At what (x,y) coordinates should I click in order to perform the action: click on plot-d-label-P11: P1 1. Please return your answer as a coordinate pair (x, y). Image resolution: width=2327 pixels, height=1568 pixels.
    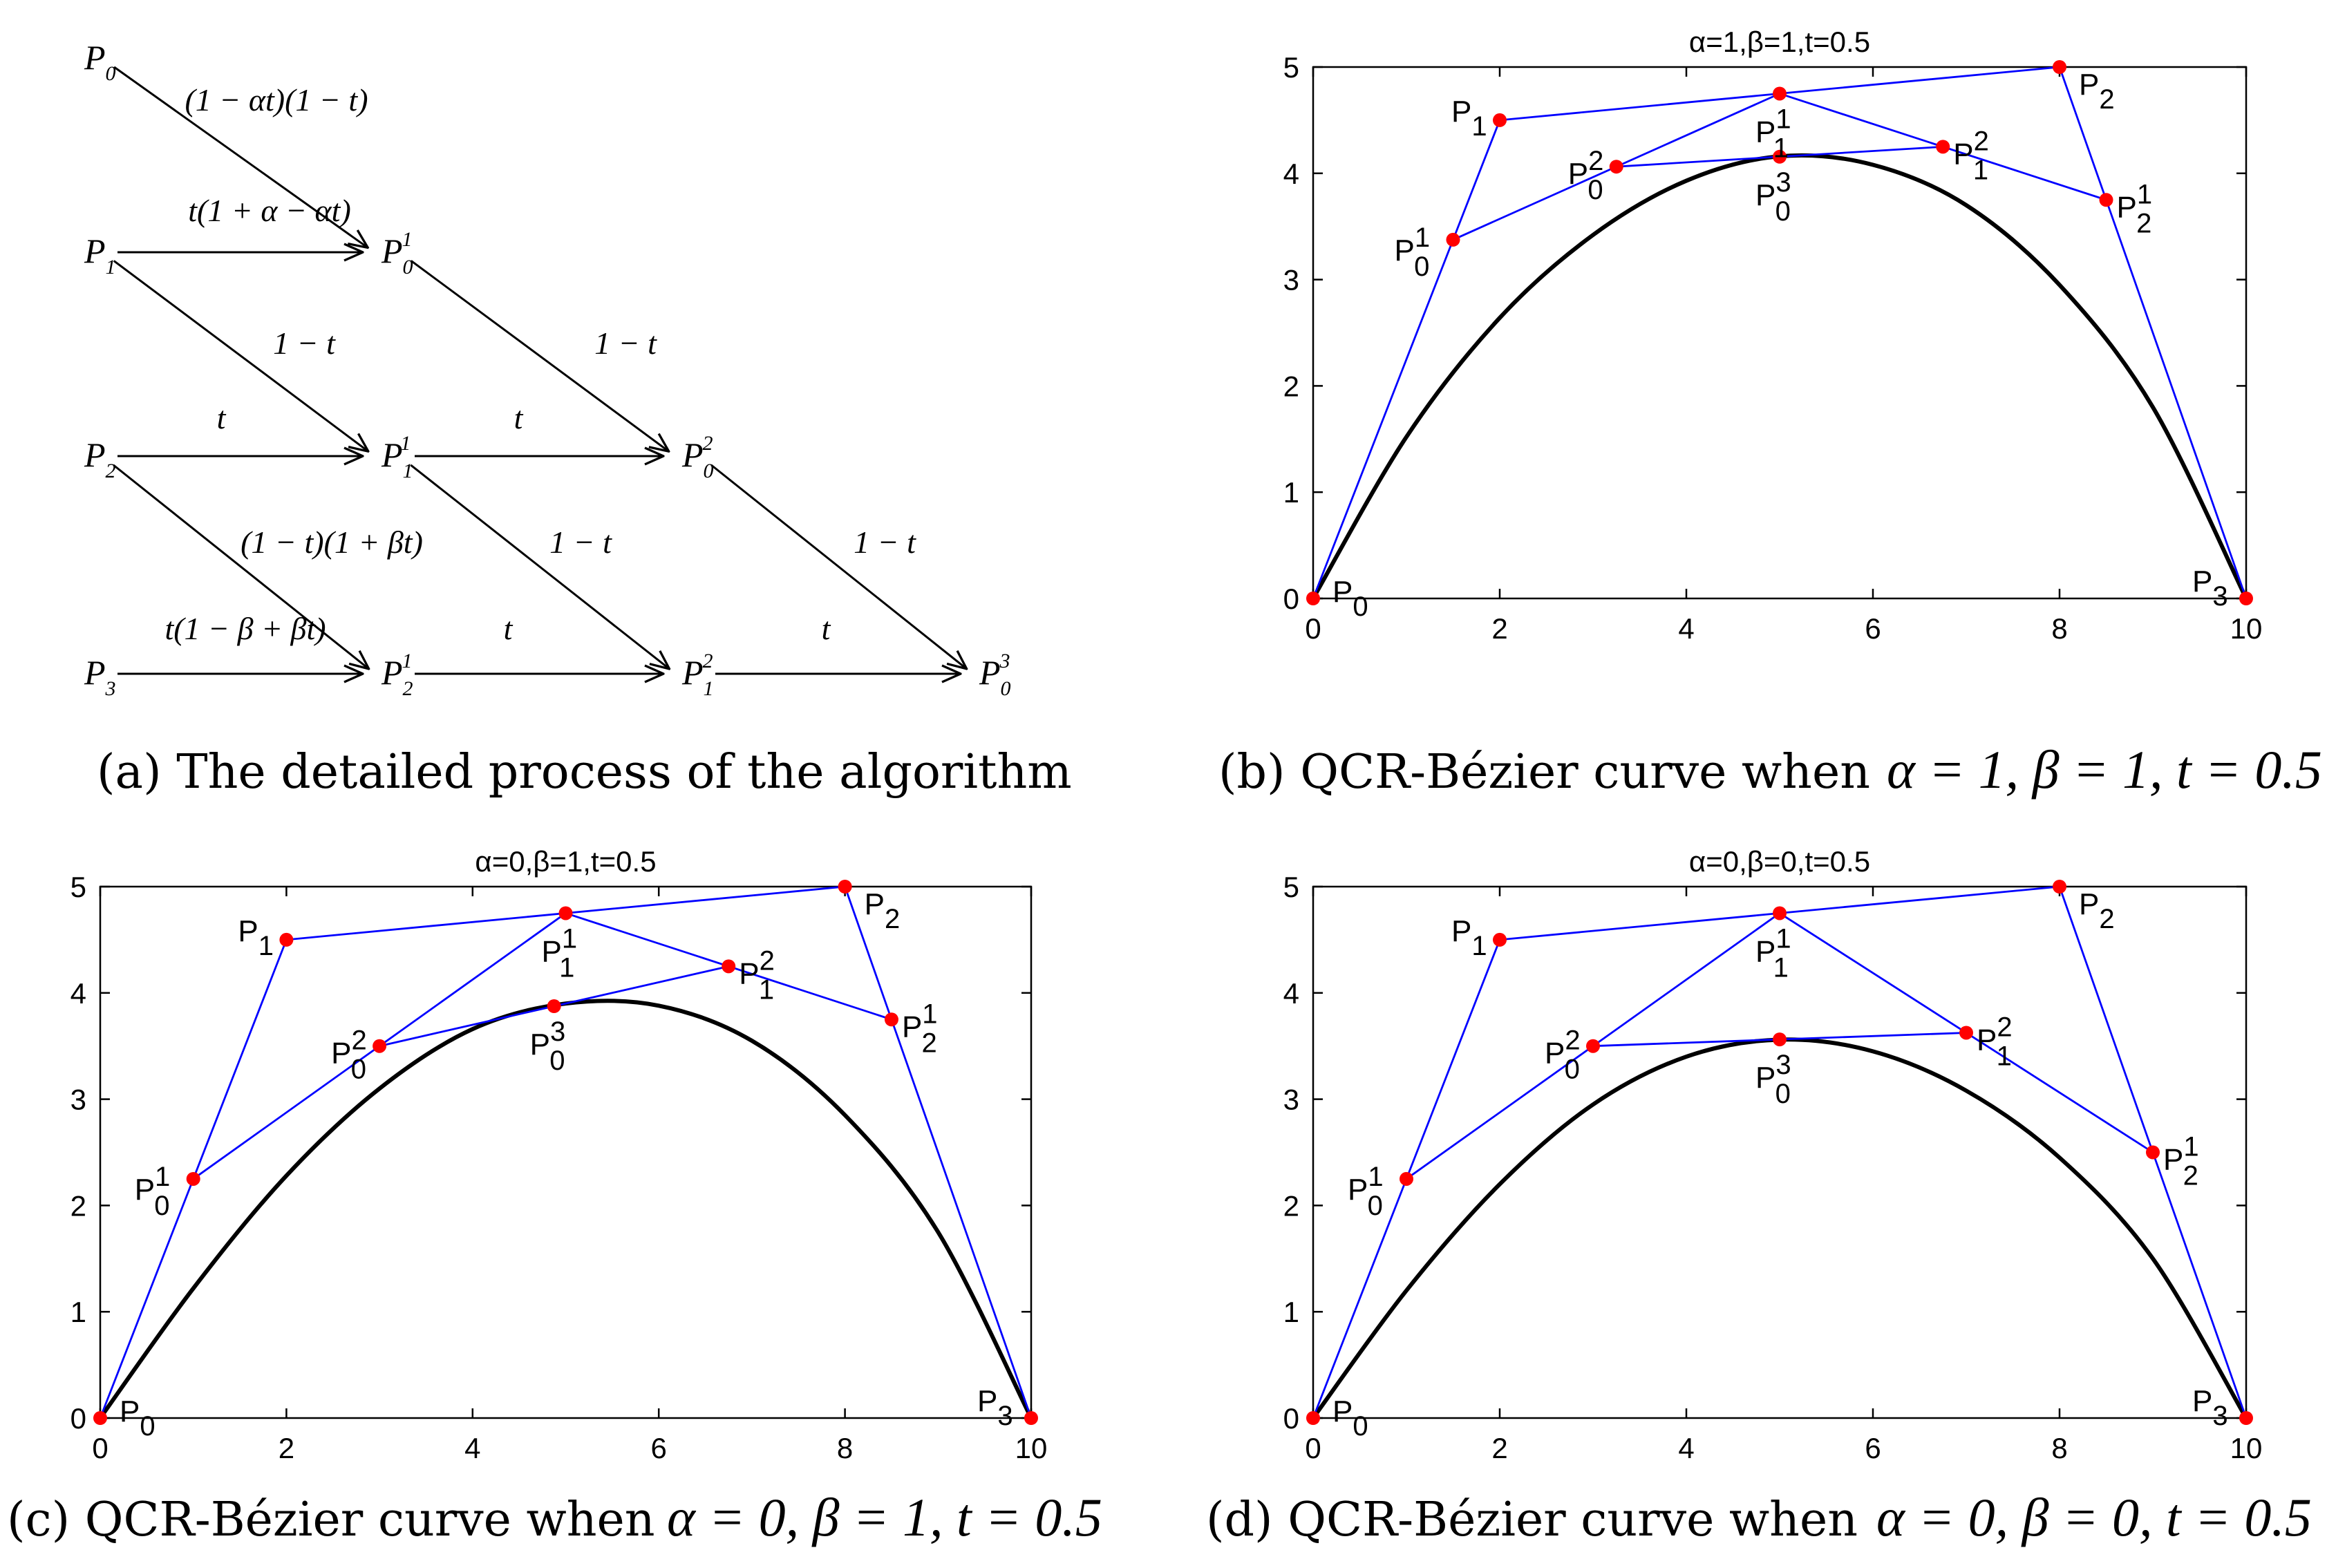
    Looking at the image, I should click on (1772, 953).